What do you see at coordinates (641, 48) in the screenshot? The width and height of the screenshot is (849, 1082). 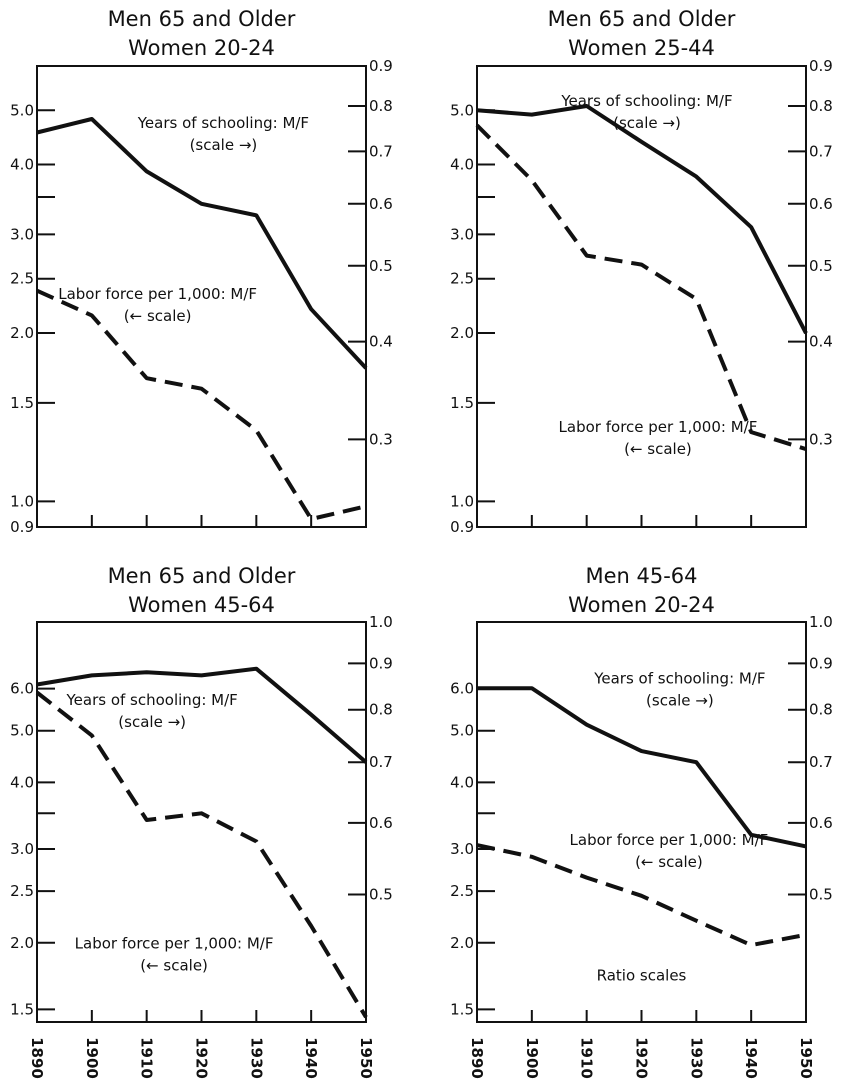 I see `chart-title-line: Women 25-44` at bounding box center [641, 48].